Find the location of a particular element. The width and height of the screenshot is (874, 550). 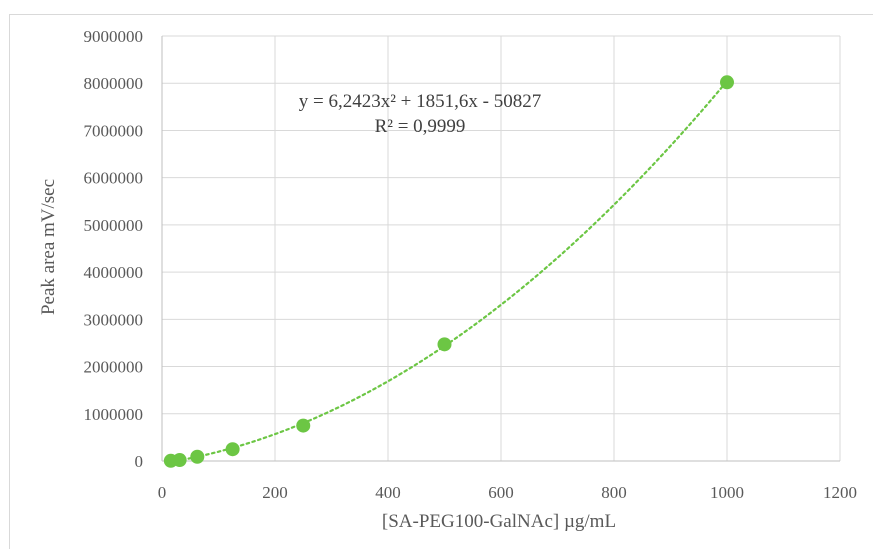

x-tick-label: 1200 is located at coordinates (840, 492).